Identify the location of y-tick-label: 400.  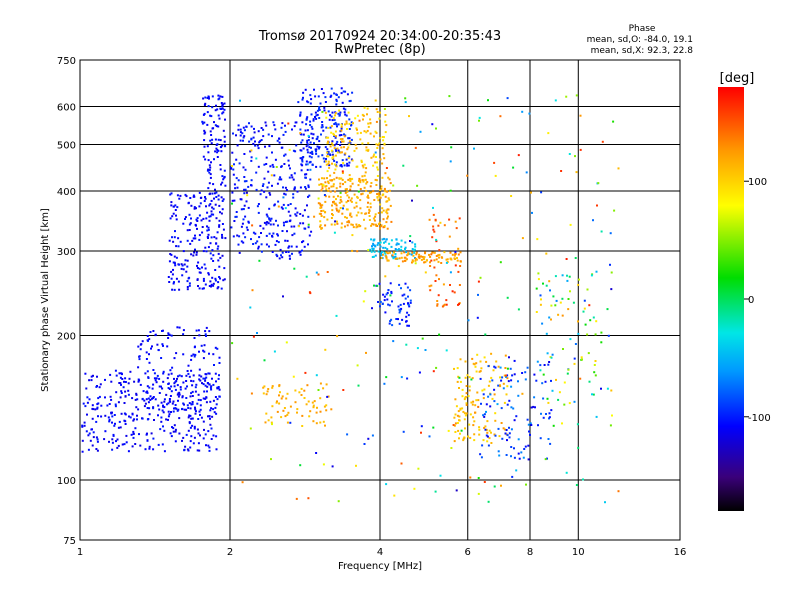
(66, 192).